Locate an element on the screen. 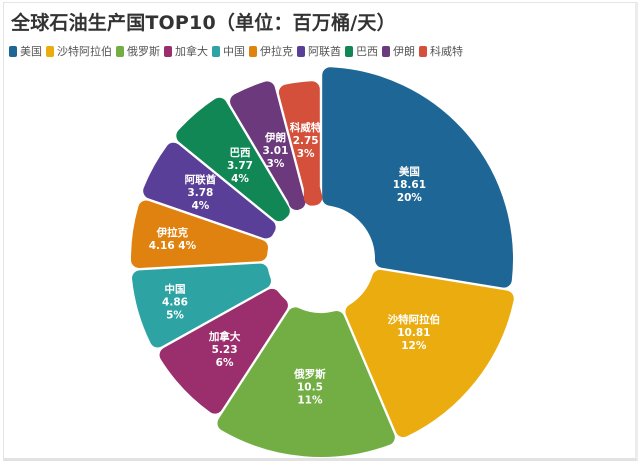 The width and height of the screenshot is (643, 467). legend: 美国 沙特阿拉伯 俄罗斯 加拿大 中国 伊拉克 阿联酋 巴西 伊朗 科威特 is located at coordinates (238, 51).